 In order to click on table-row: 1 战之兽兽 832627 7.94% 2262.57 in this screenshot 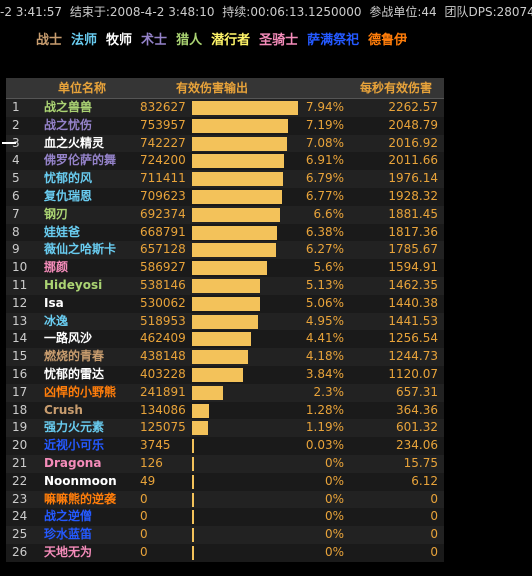, I will do `click(225, 108)`.